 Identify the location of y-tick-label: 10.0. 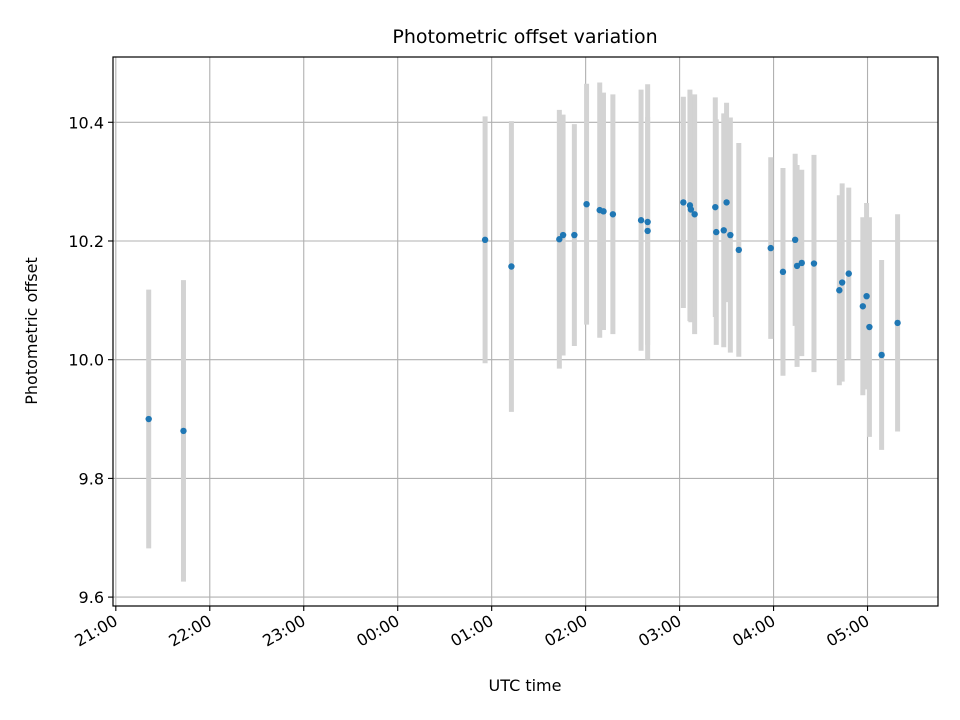
(86, 360).